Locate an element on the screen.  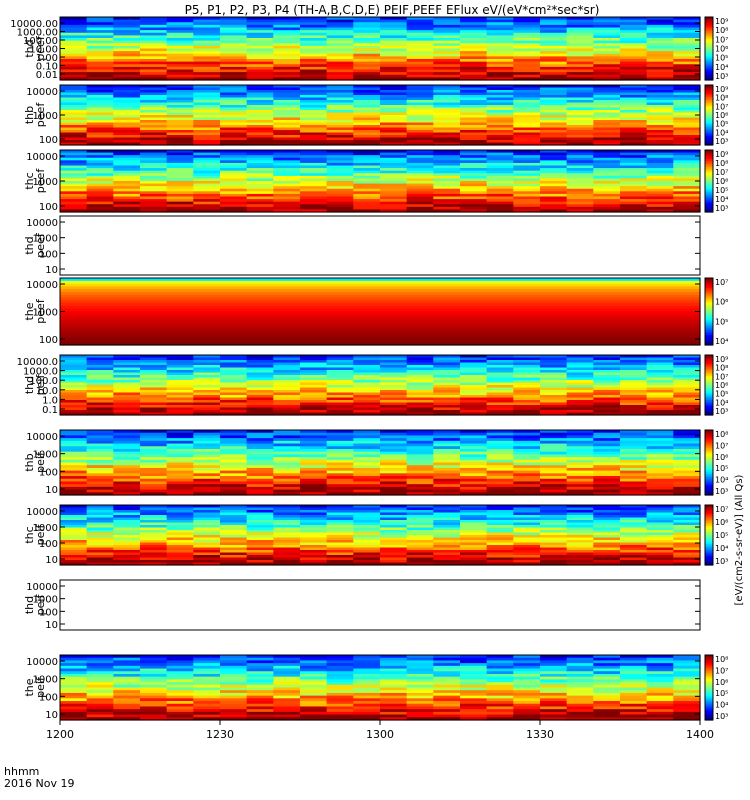
y-tick-label: 10000.00 is located at coordinates (34, 24).